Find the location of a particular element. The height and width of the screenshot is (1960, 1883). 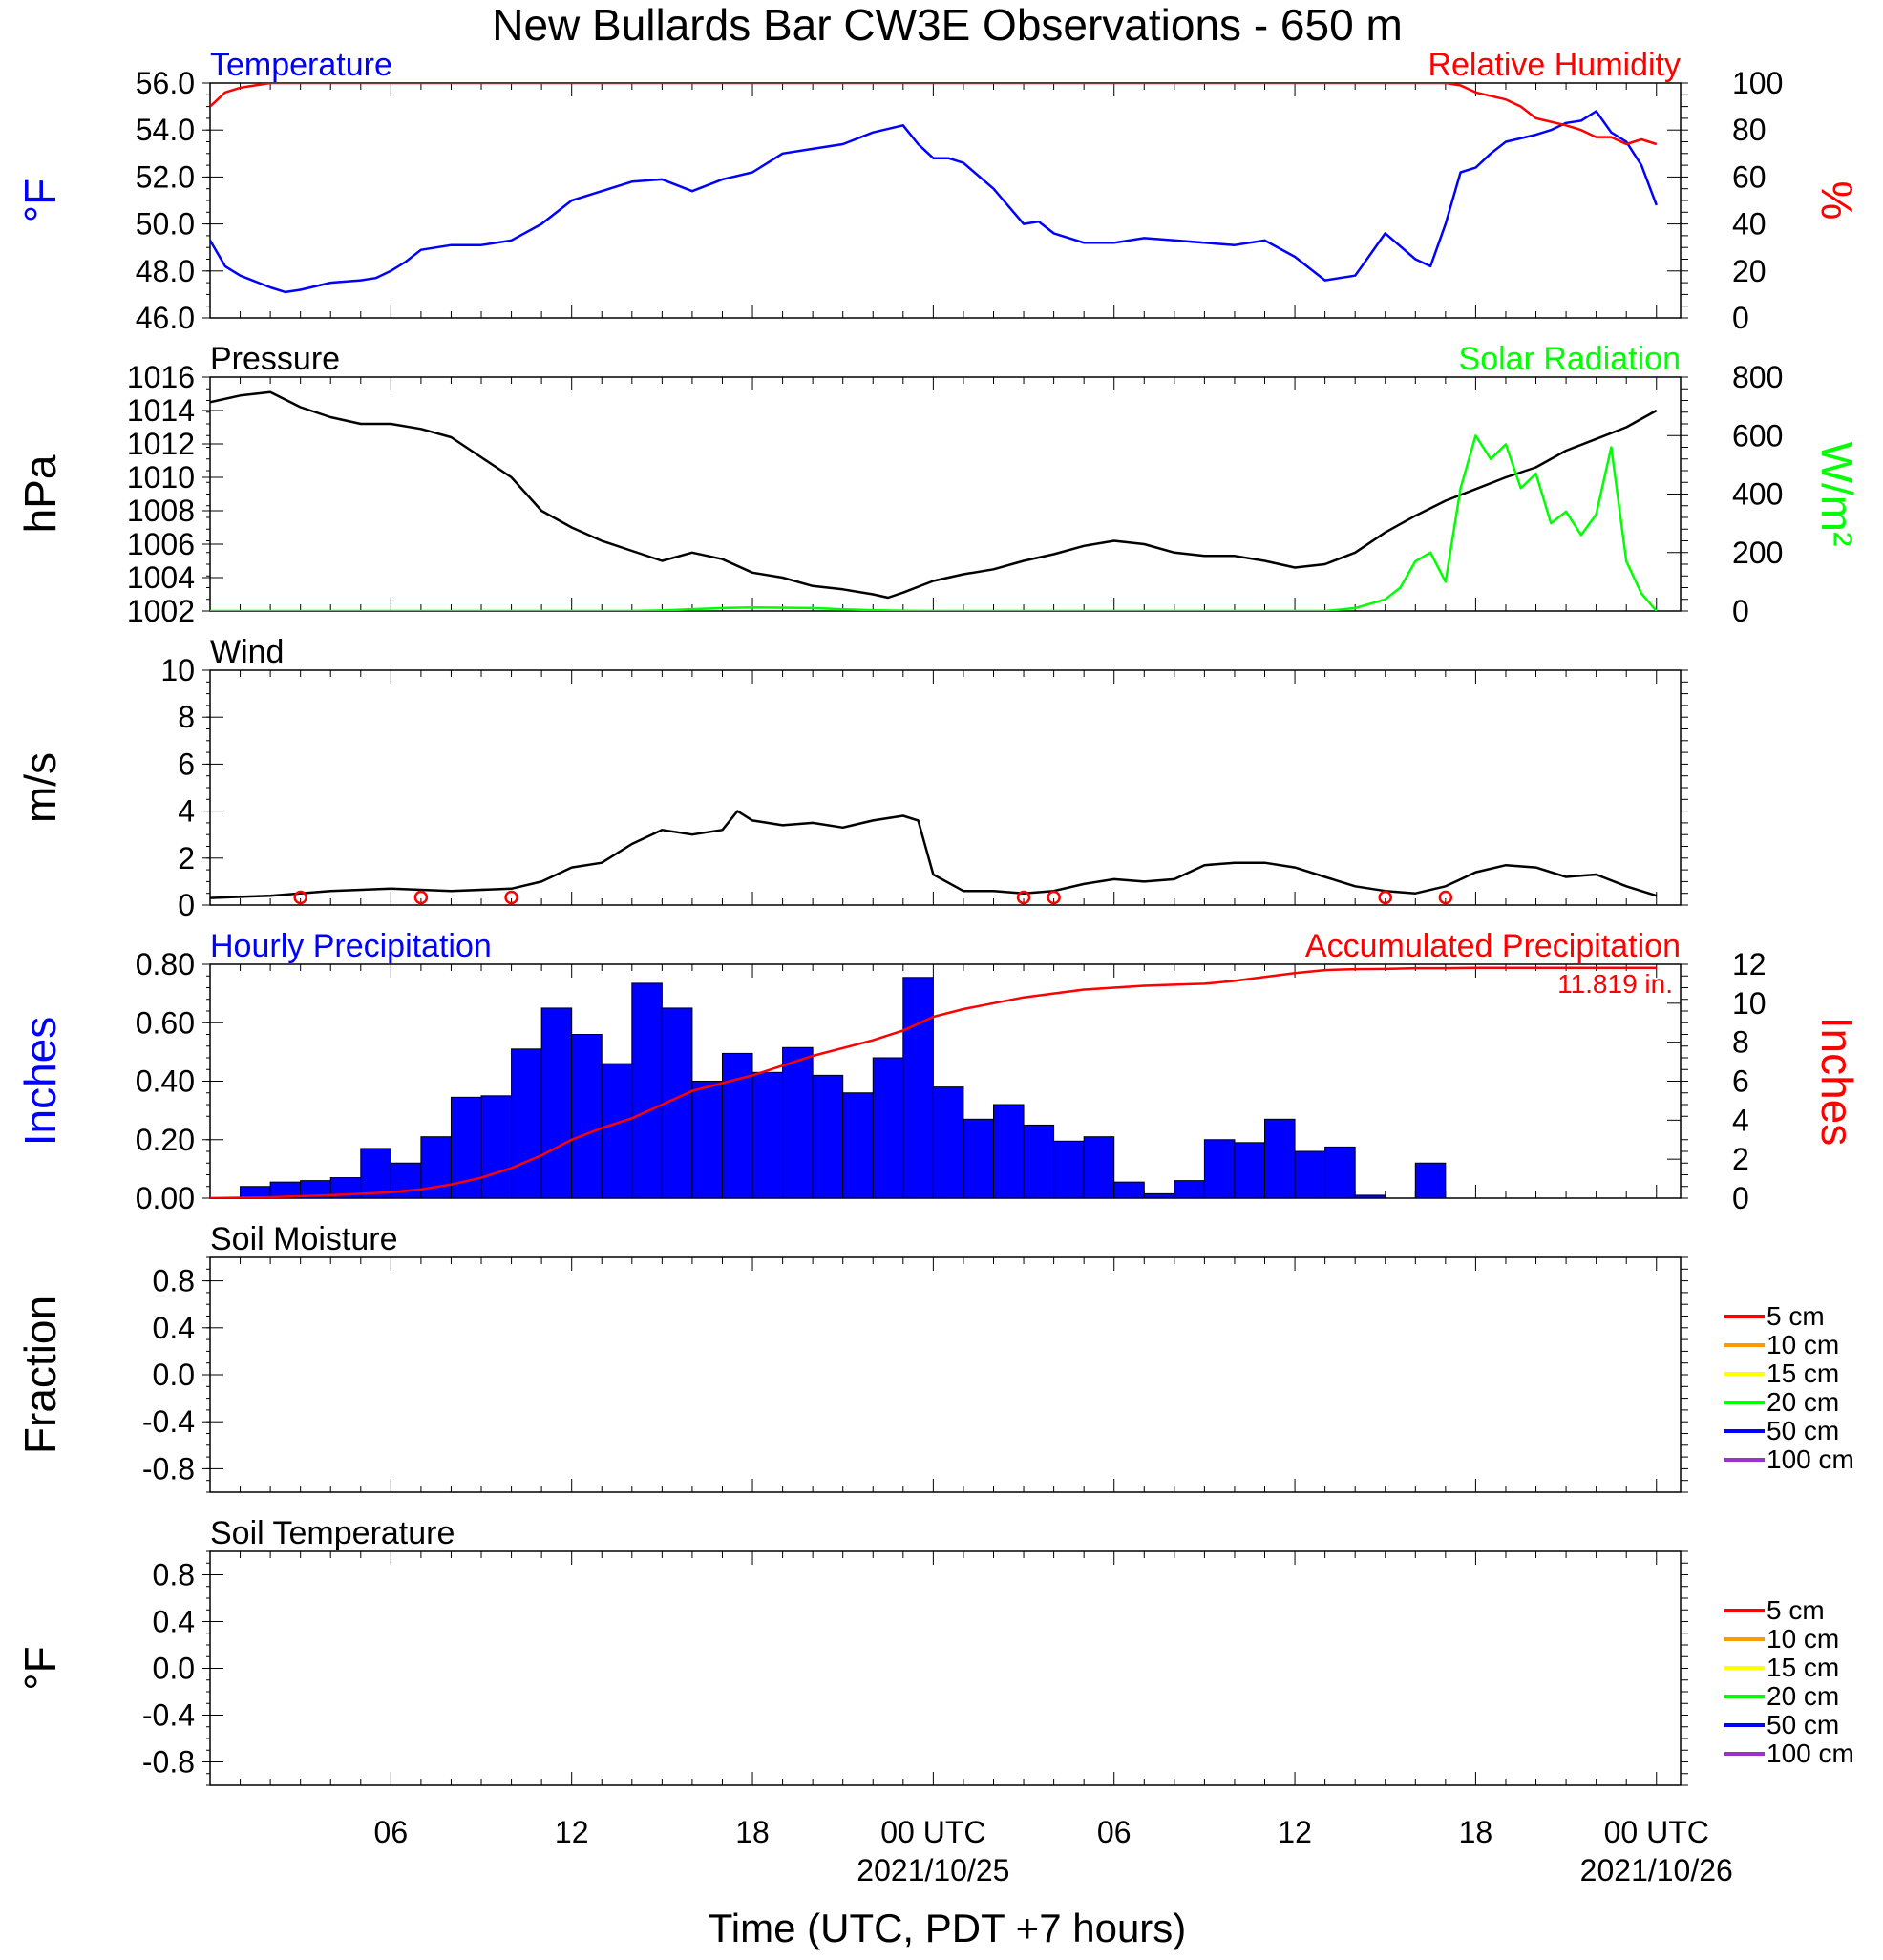

y-tick-label-left: 0.8 is located at coordinates (174, 1575).